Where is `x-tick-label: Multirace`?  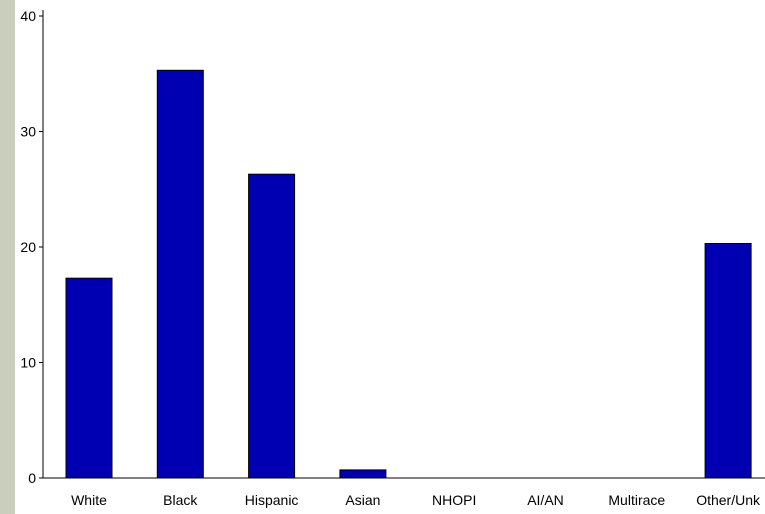 x-tick-label: Multirace is located at coordinates (636, 500).